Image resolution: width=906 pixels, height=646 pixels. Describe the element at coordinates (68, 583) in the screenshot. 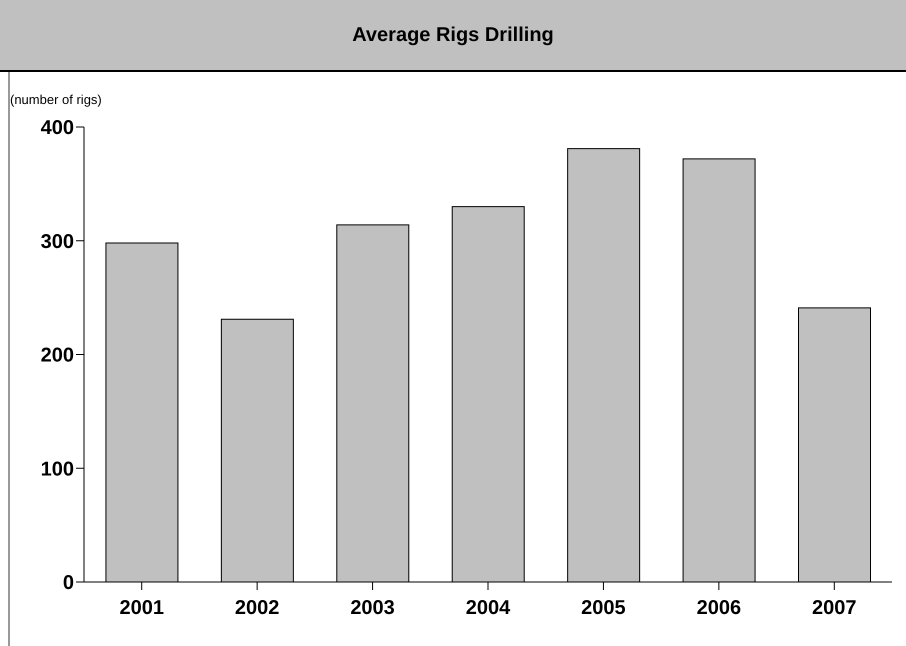

I see `y-tick-label: 0` at that location.